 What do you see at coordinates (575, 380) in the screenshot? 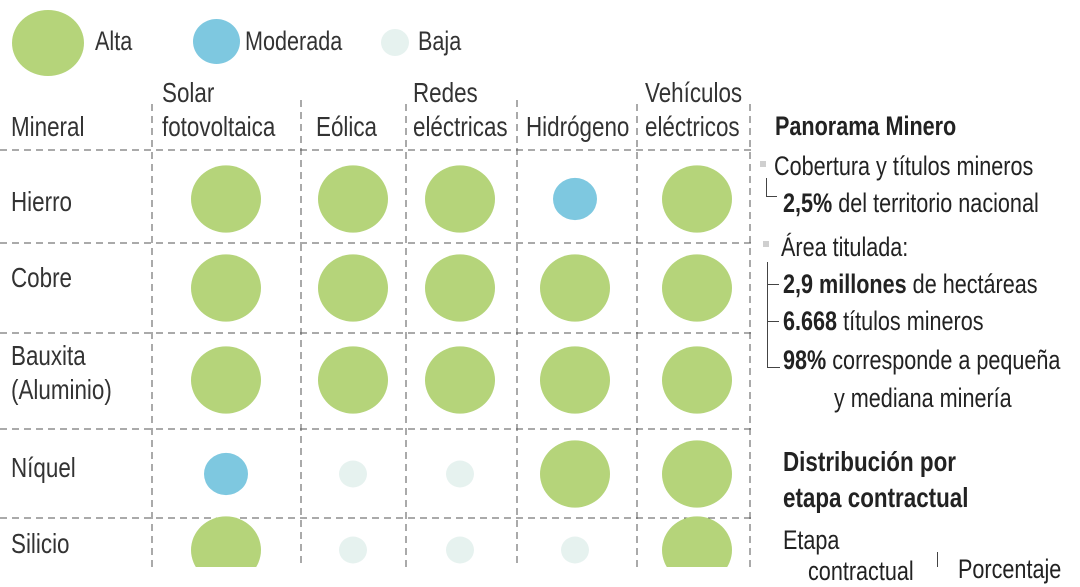
I see `bubble-bauxita-4-alta` at bounding box center [575, 380].